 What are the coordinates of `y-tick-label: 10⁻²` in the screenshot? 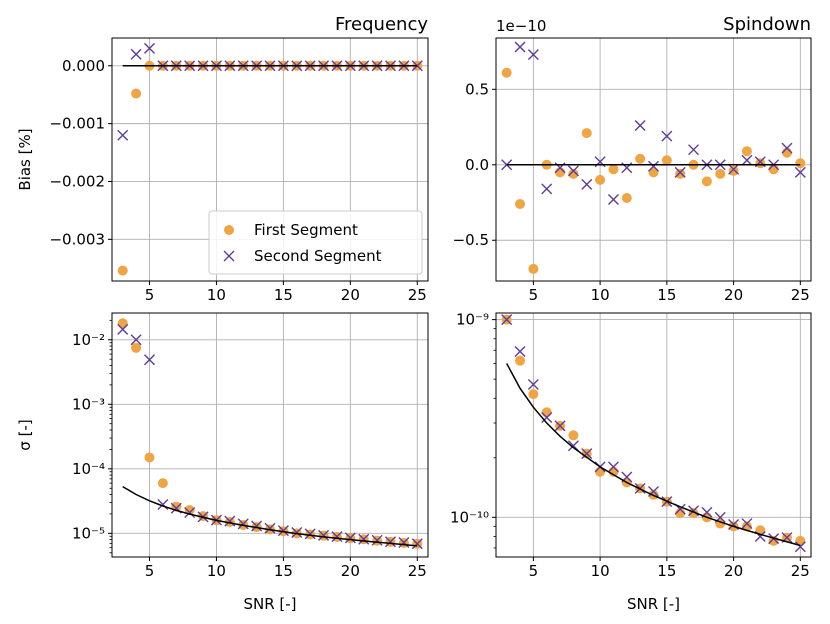 It's located at (88, 340).